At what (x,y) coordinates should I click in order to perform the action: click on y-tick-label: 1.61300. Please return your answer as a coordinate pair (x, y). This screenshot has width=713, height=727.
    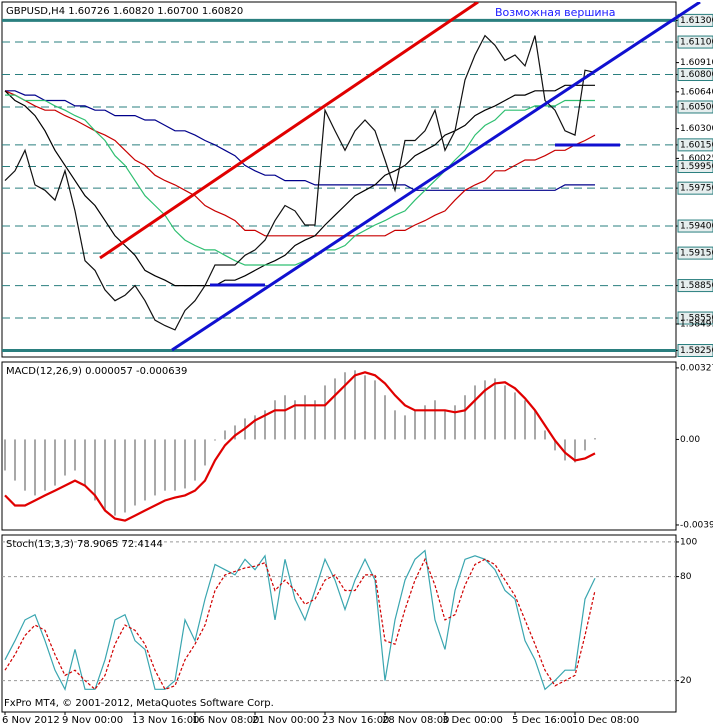
    Looking at the image, I should click on (696, 21).